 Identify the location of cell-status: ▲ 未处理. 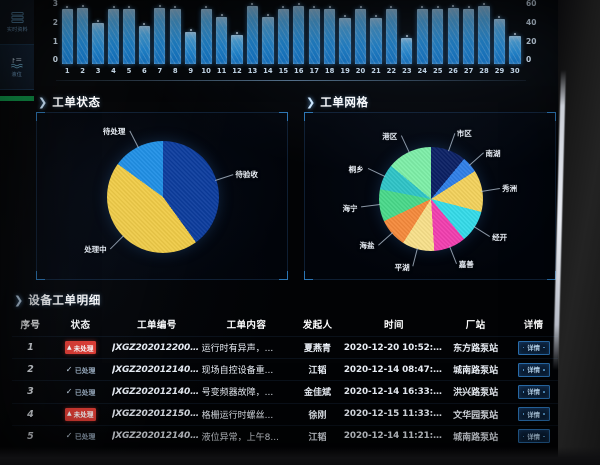
(80, 414).